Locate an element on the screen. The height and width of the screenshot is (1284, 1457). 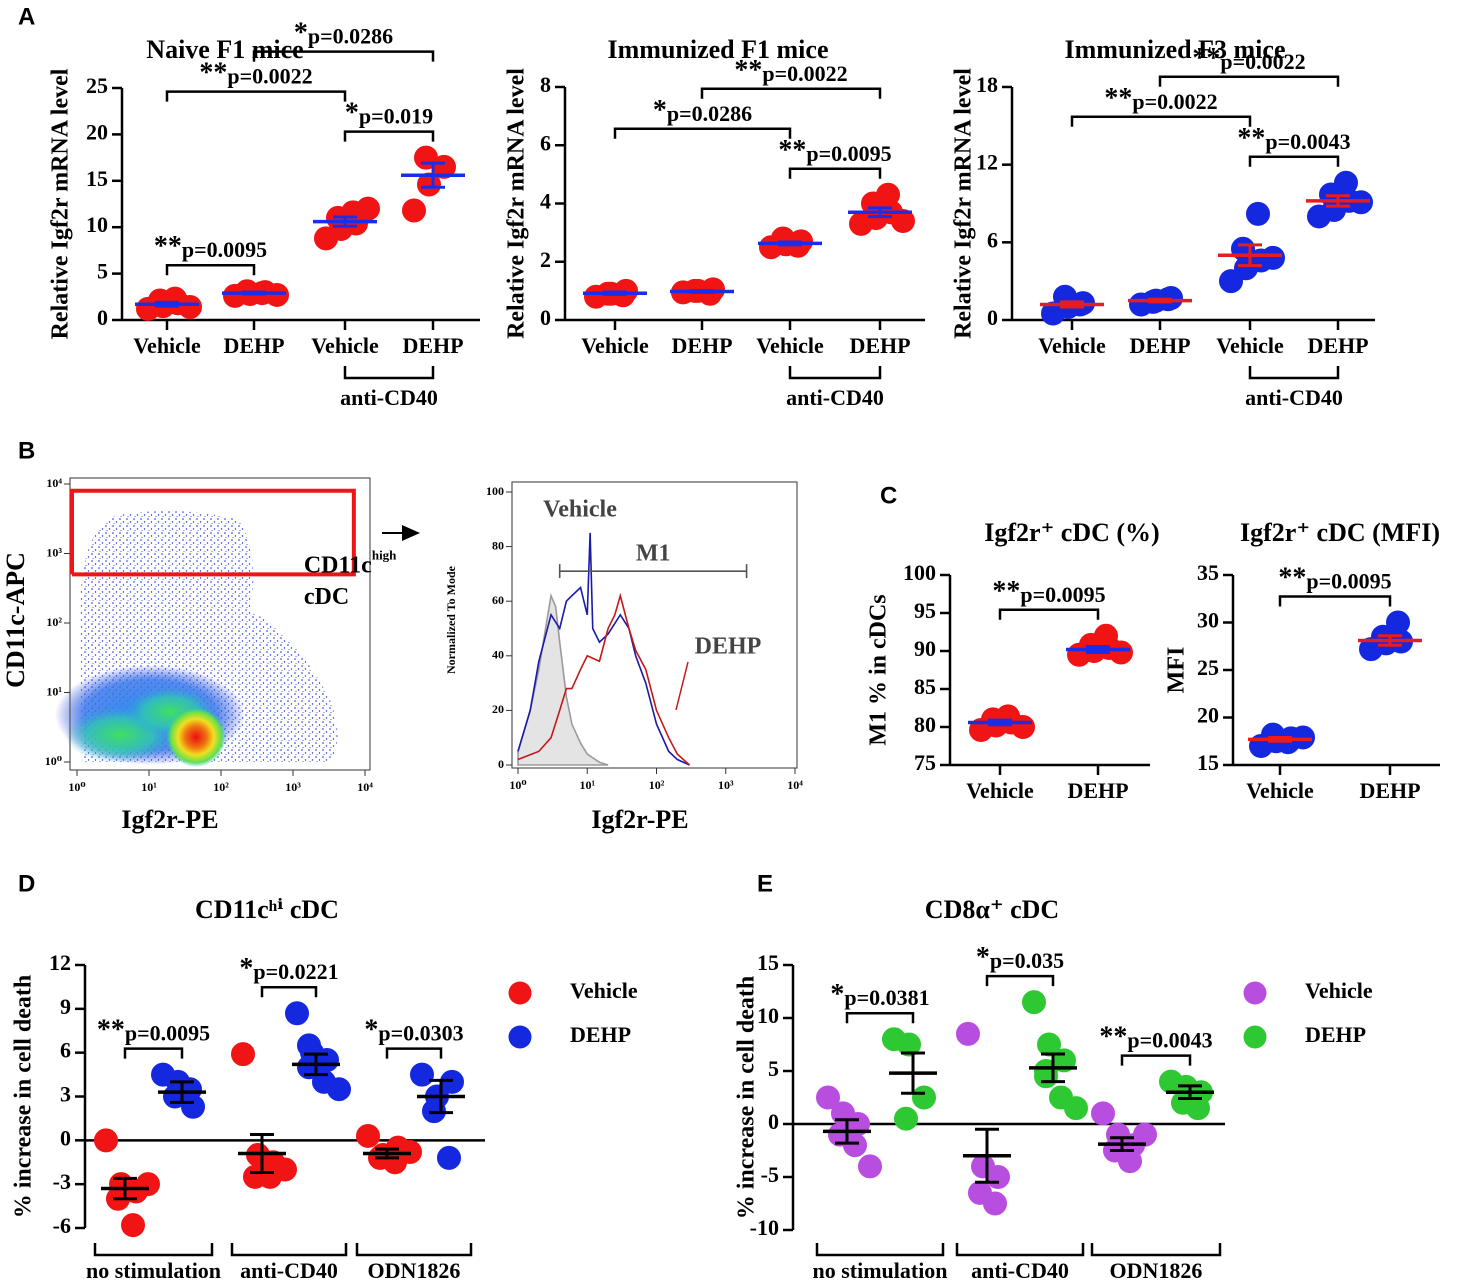
y-tick-label: 5 is located at coordinates (773, 1068).